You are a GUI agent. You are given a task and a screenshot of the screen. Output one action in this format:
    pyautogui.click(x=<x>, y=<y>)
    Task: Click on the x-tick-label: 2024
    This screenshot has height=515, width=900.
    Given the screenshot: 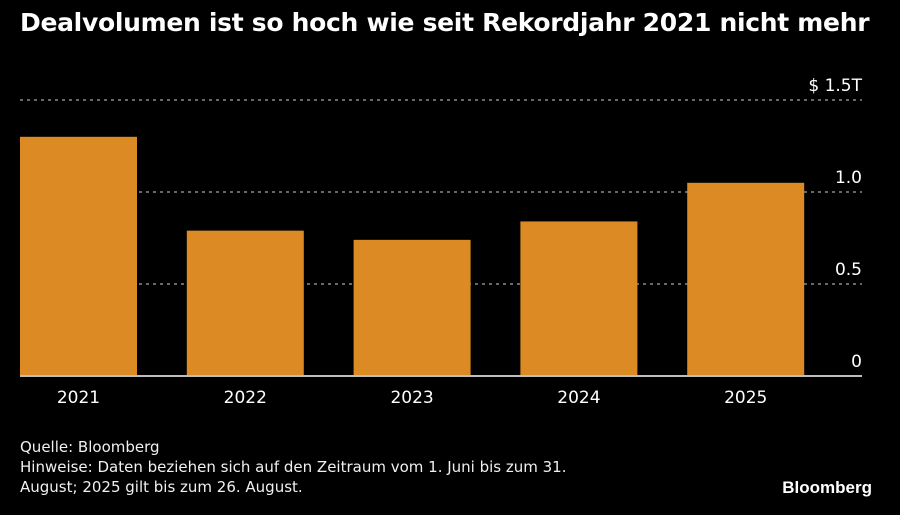 What is the action you would take?
    pyautogui.click(x=578, y=398)
    